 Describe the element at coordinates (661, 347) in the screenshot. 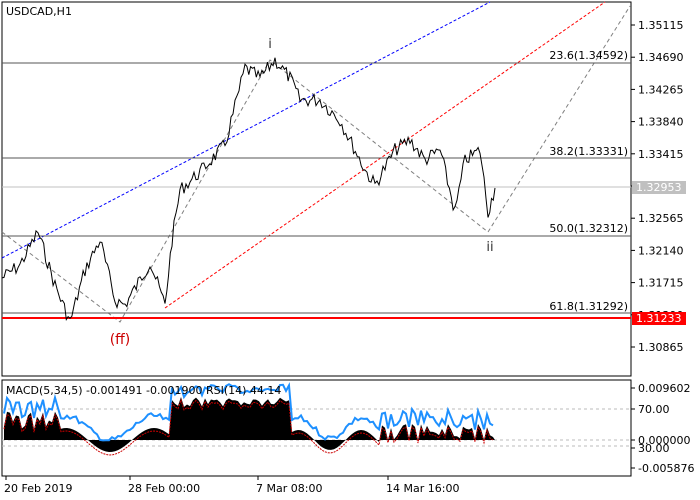

I see `price-tick-label: 1.30865` at that location.